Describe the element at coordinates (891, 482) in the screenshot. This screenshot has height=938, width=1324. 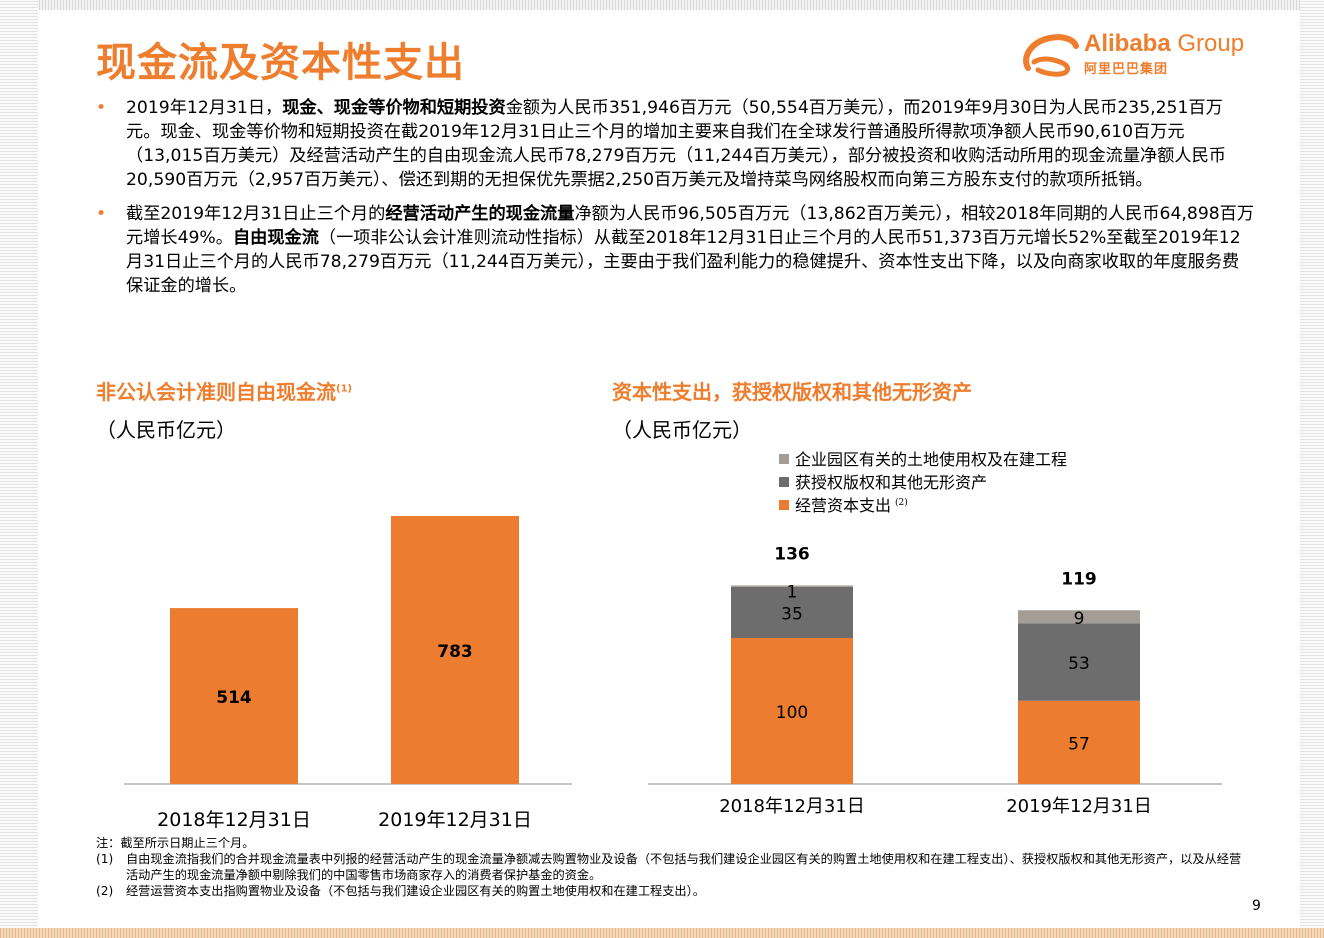
I see `legend-label-1: 获授权版权和其他无形资产` at that location.